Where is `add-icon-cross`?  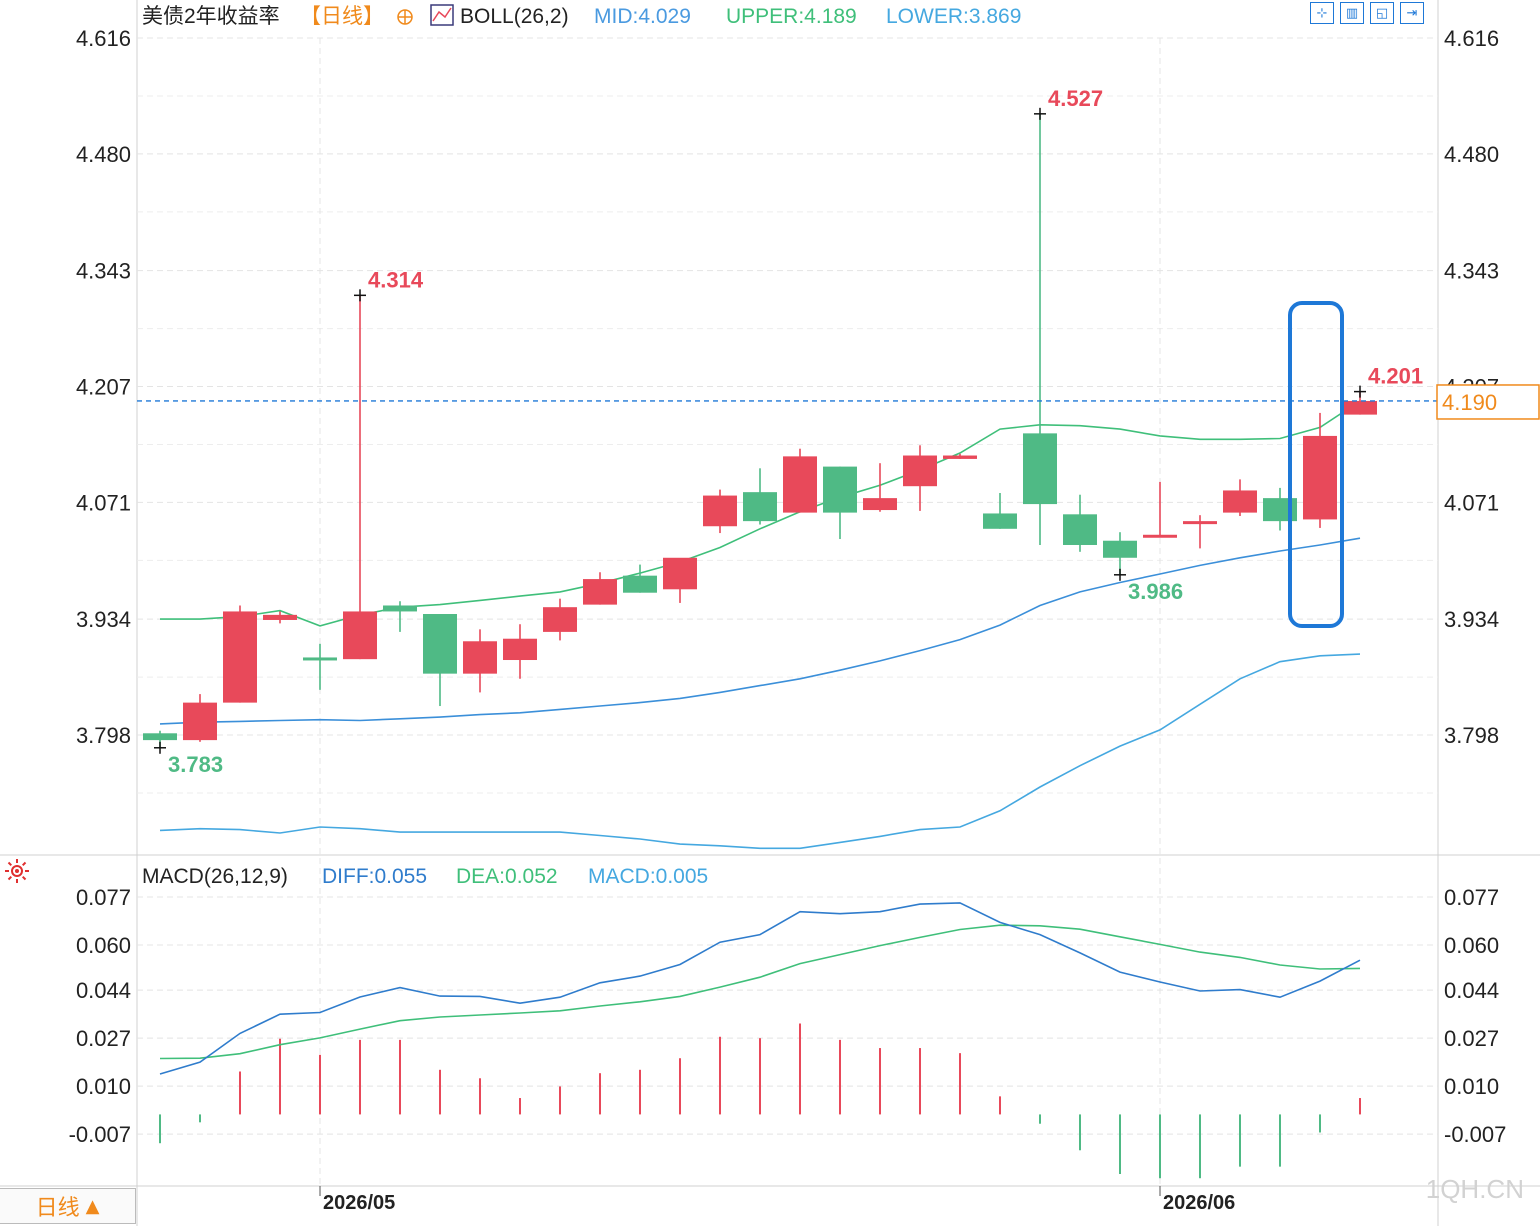 add-icon-cross is located at coordinates (405, 17).